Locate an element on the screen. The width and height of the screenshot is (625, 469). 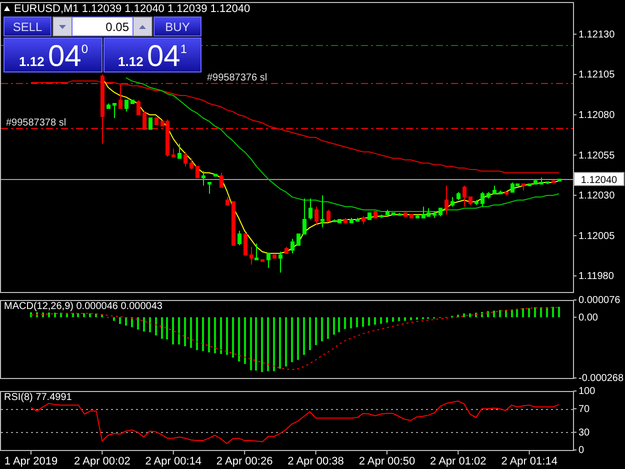
annotation: 04$^{1}$ is located at coordinates (167, 56).